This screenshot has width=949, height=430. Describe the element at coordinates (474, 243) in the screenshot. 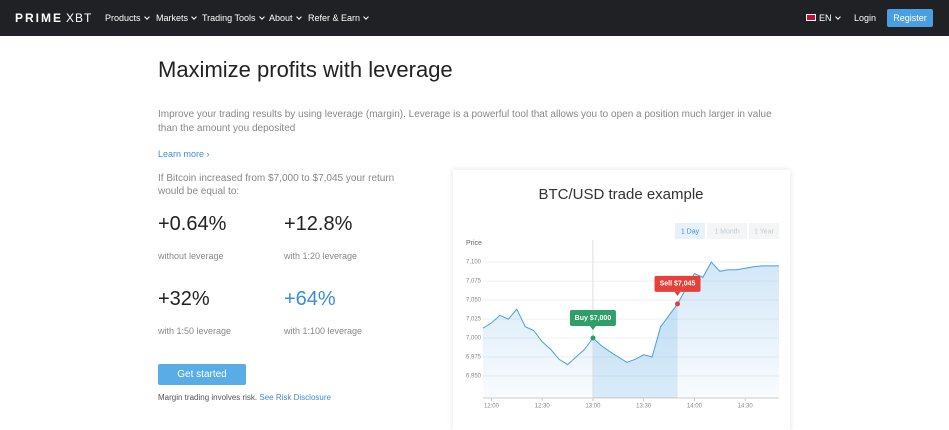

I see `y-axis-label: Price` at that location.